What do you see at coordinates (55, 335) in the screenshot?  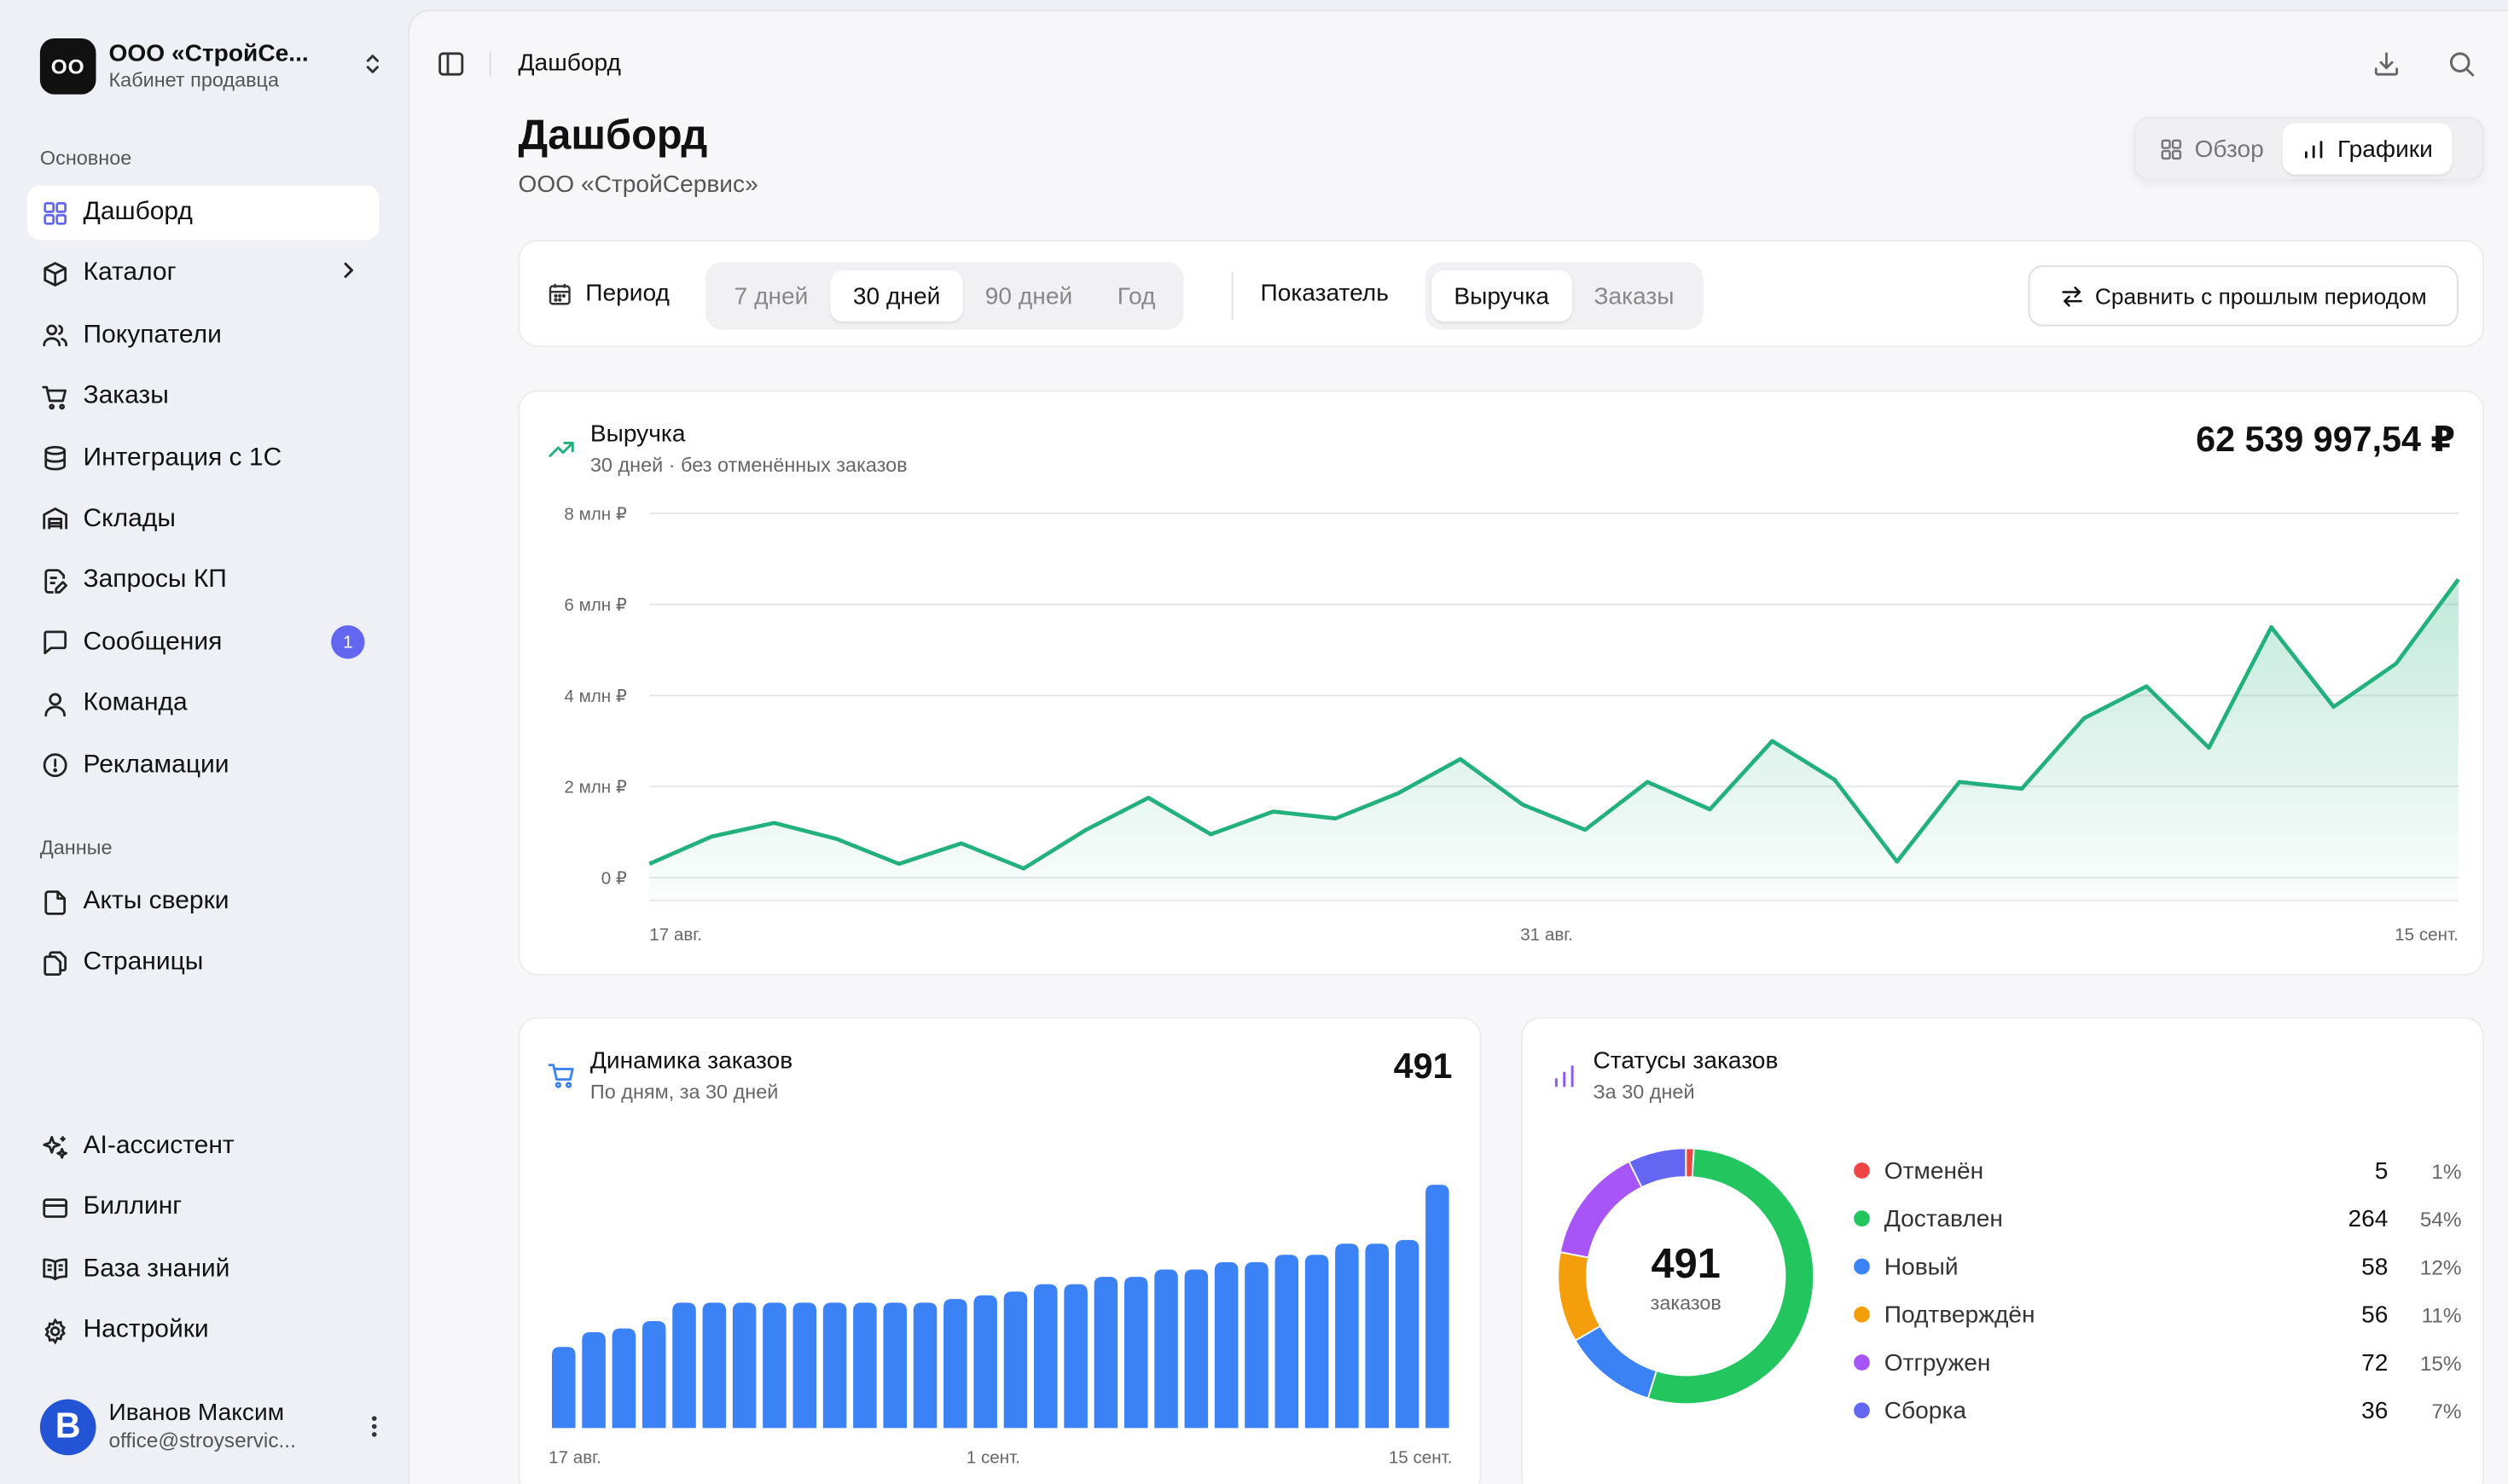 I see `users-icon` at bounding box center [55, 335].